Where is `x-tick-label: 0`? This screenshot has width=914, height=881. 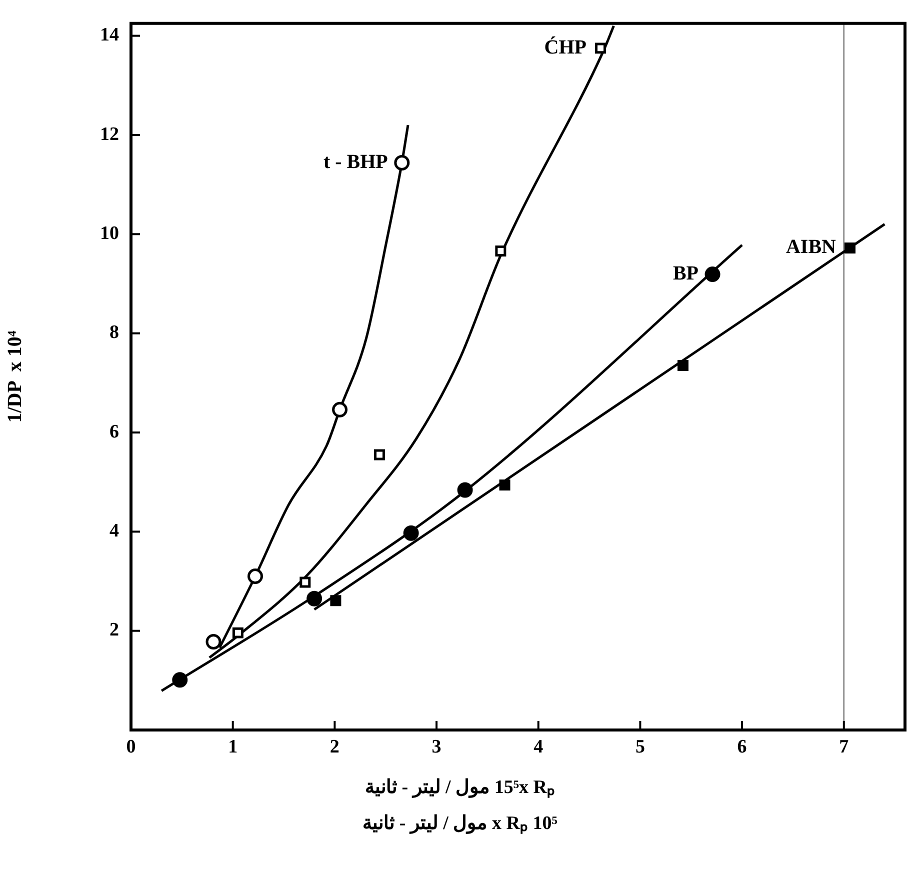 x-tick-label: 0 is located at coordinates (131, 747).